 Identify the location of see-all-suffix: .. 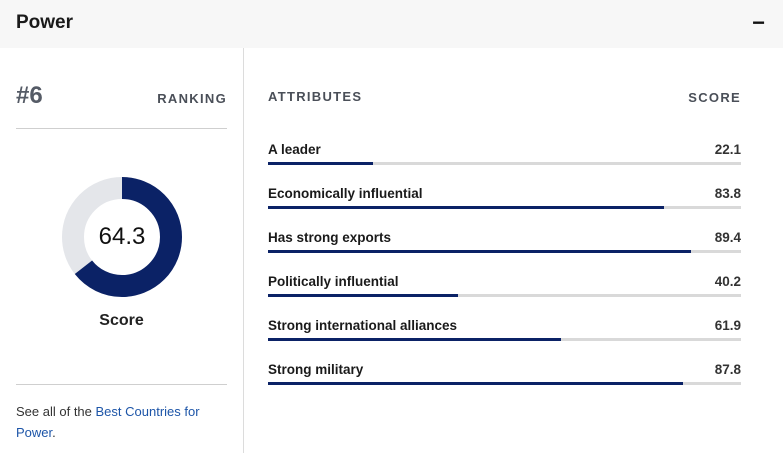
(54, 432).